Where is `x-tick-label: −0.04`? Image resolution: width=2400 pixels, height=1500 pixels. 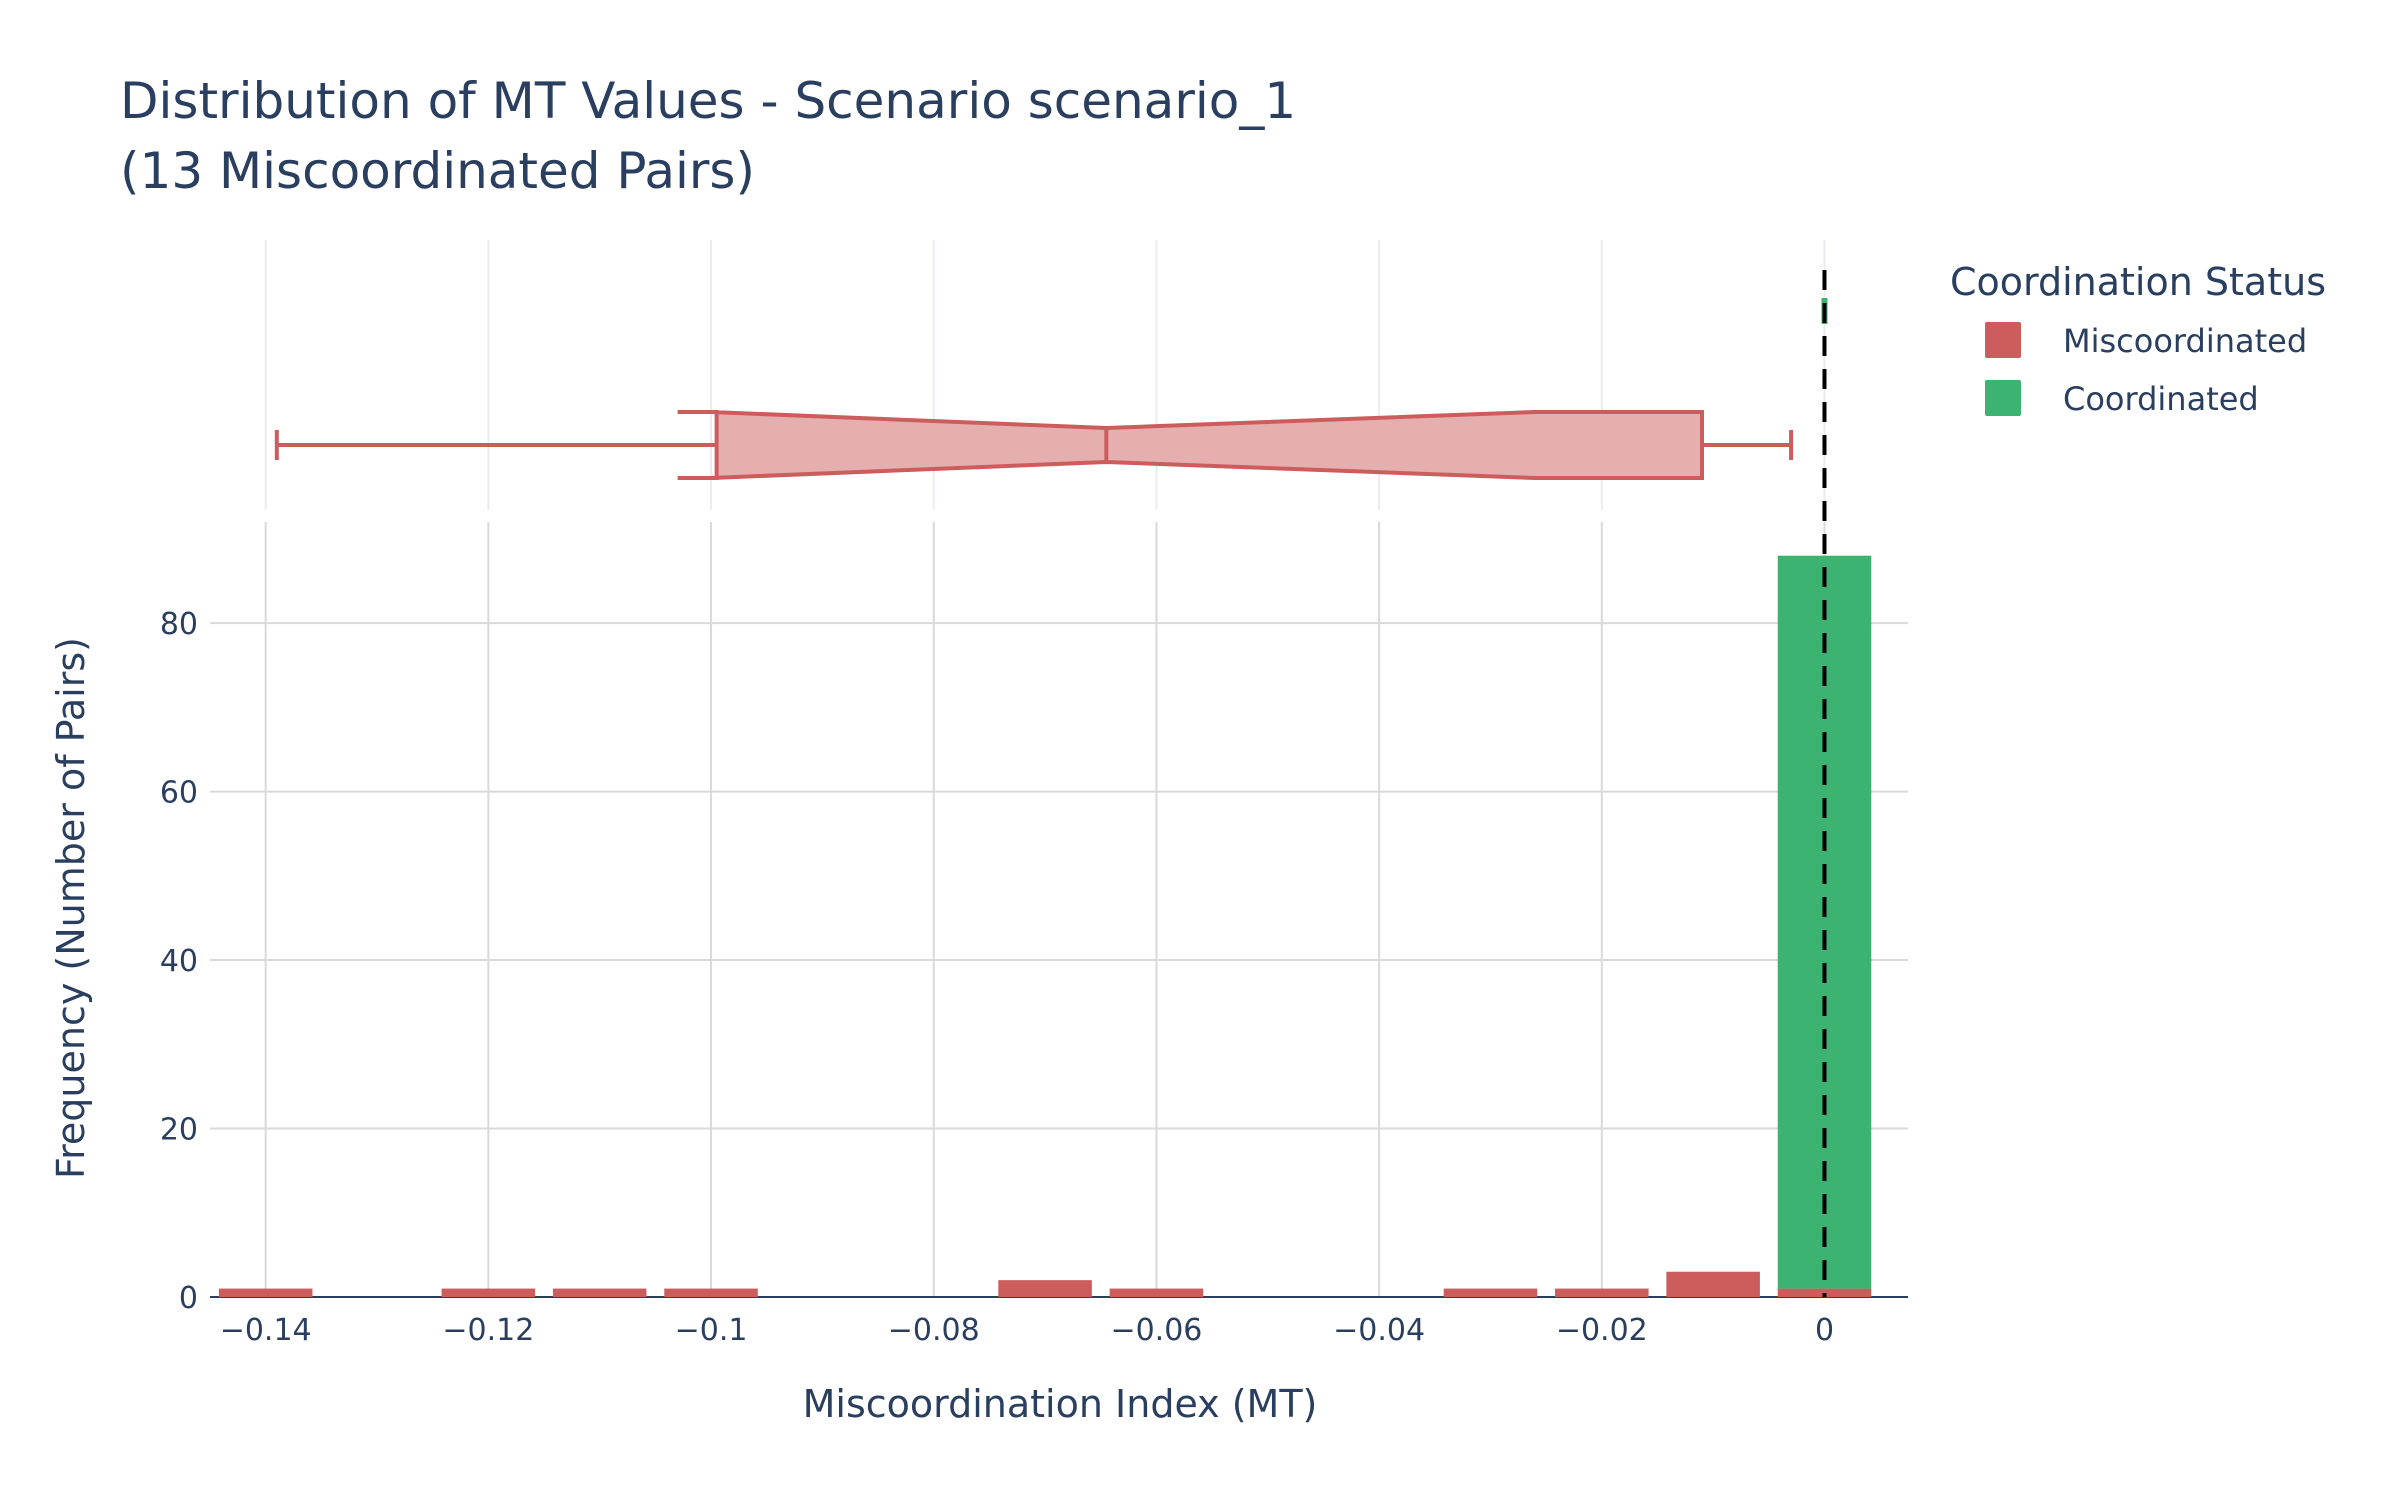 x-tick-label: −0.04 is located at coordinates (1379, 1330).